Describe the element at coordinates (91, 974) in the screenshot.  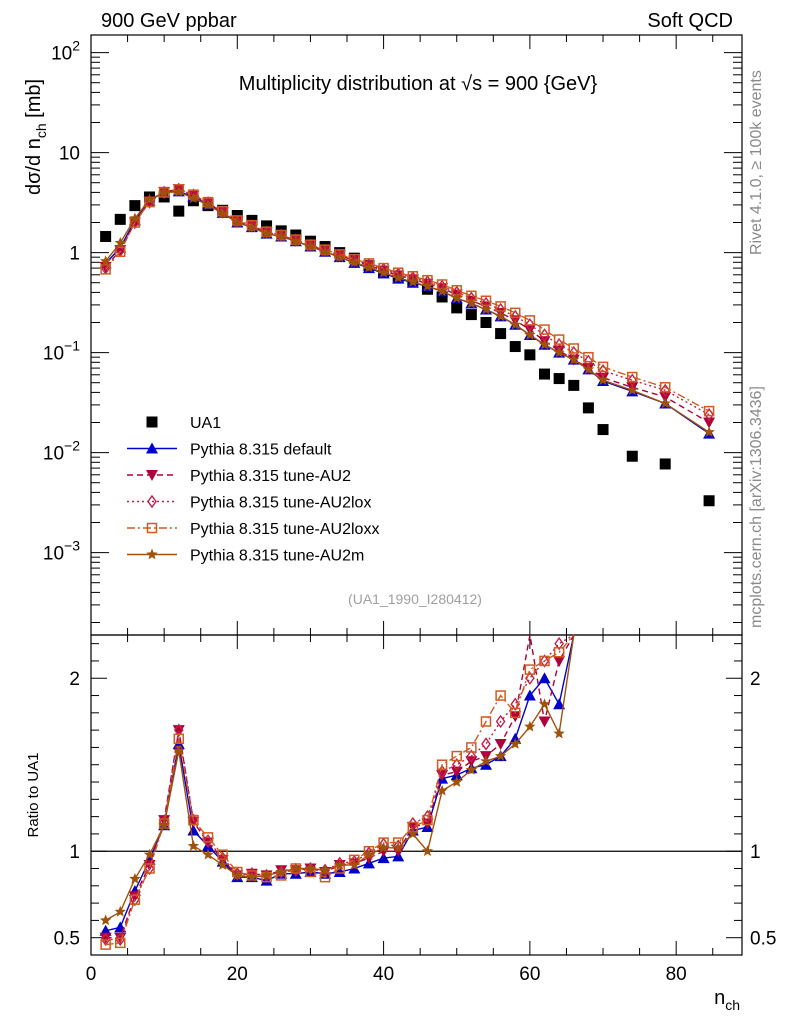
I see `x-tick-label: 0` at that location.